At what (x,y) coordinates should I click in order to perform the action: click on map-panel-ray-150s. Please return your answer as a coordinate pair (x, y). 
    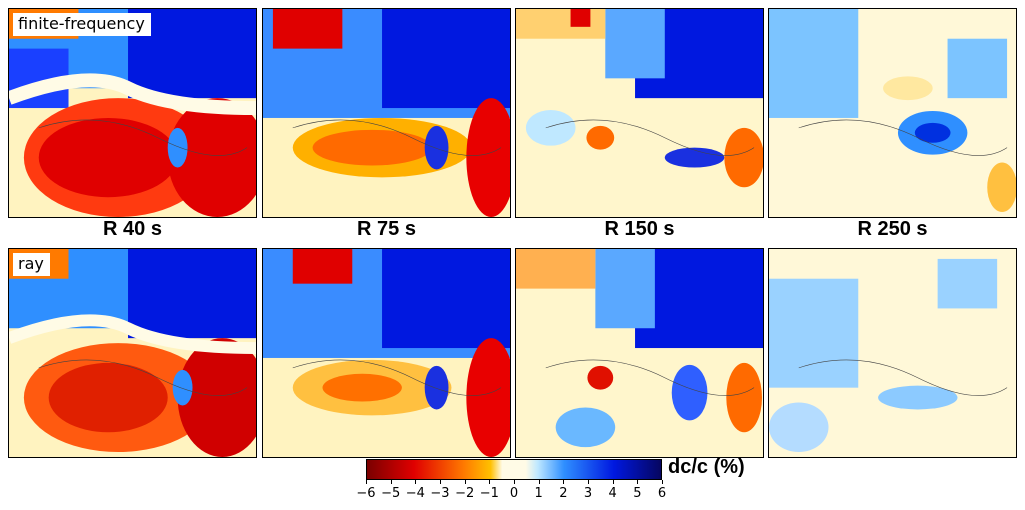
    Looking at the image, I should click on (639, 353).